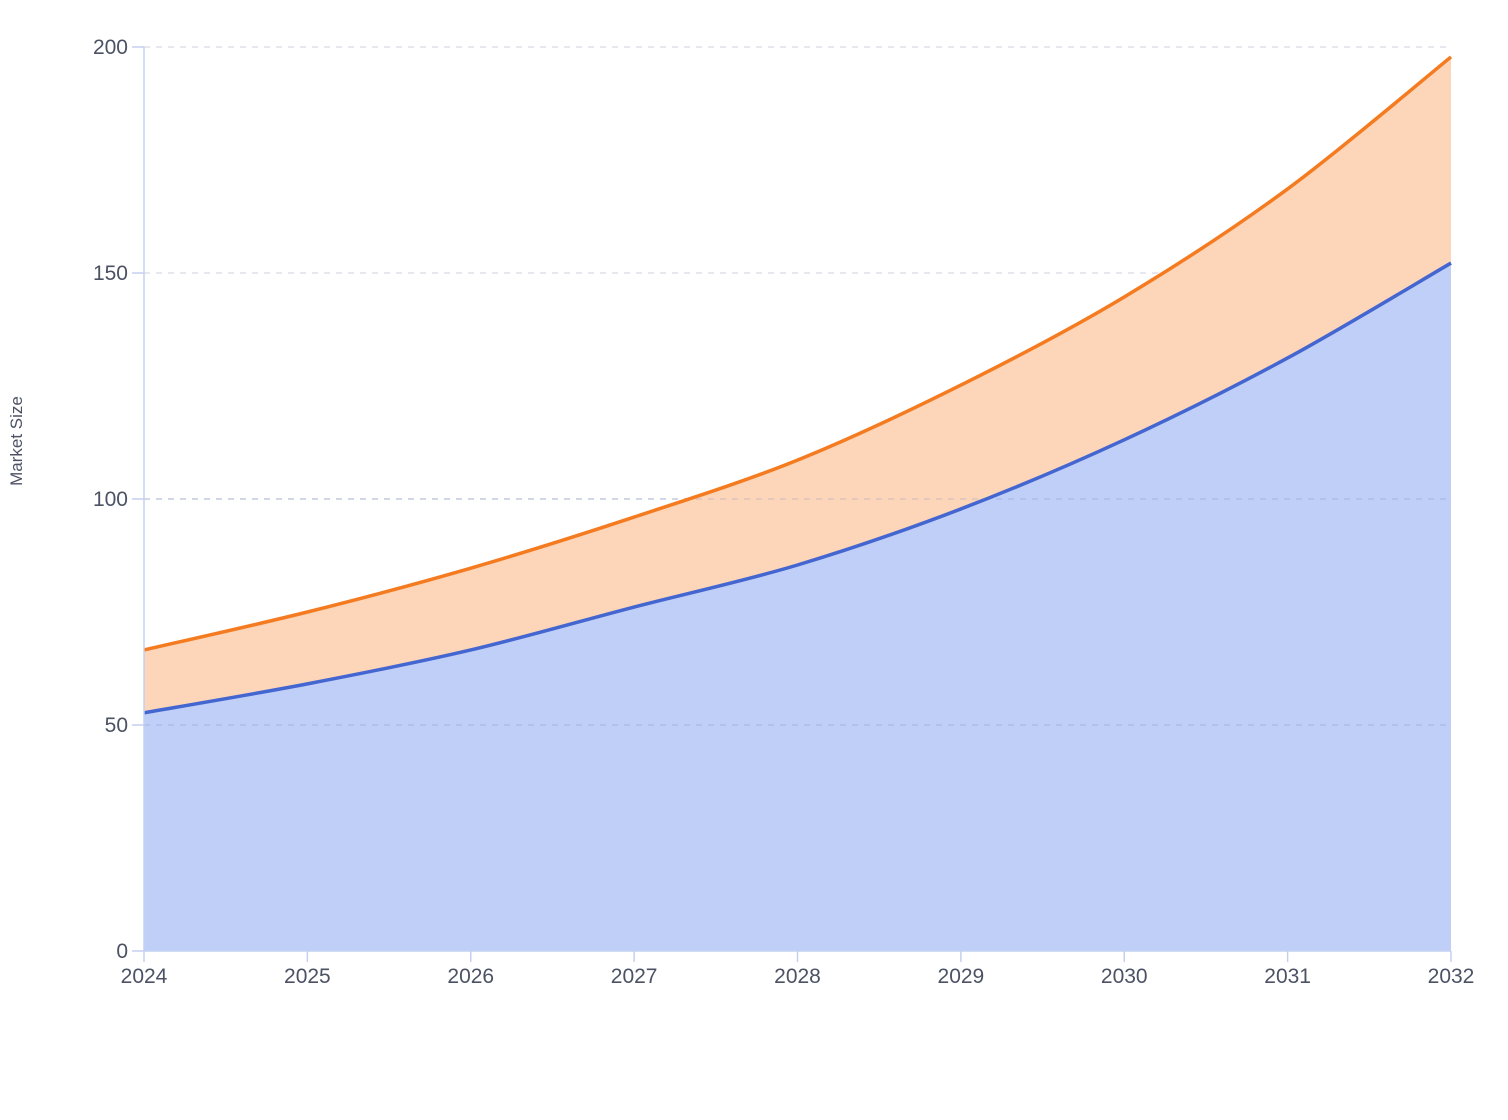 The height and width of the screenshot is (1120, 1508). Describe the element at coordinates (634, 976) in the screenshot. I see `x-tick-label: 2027` at that location.